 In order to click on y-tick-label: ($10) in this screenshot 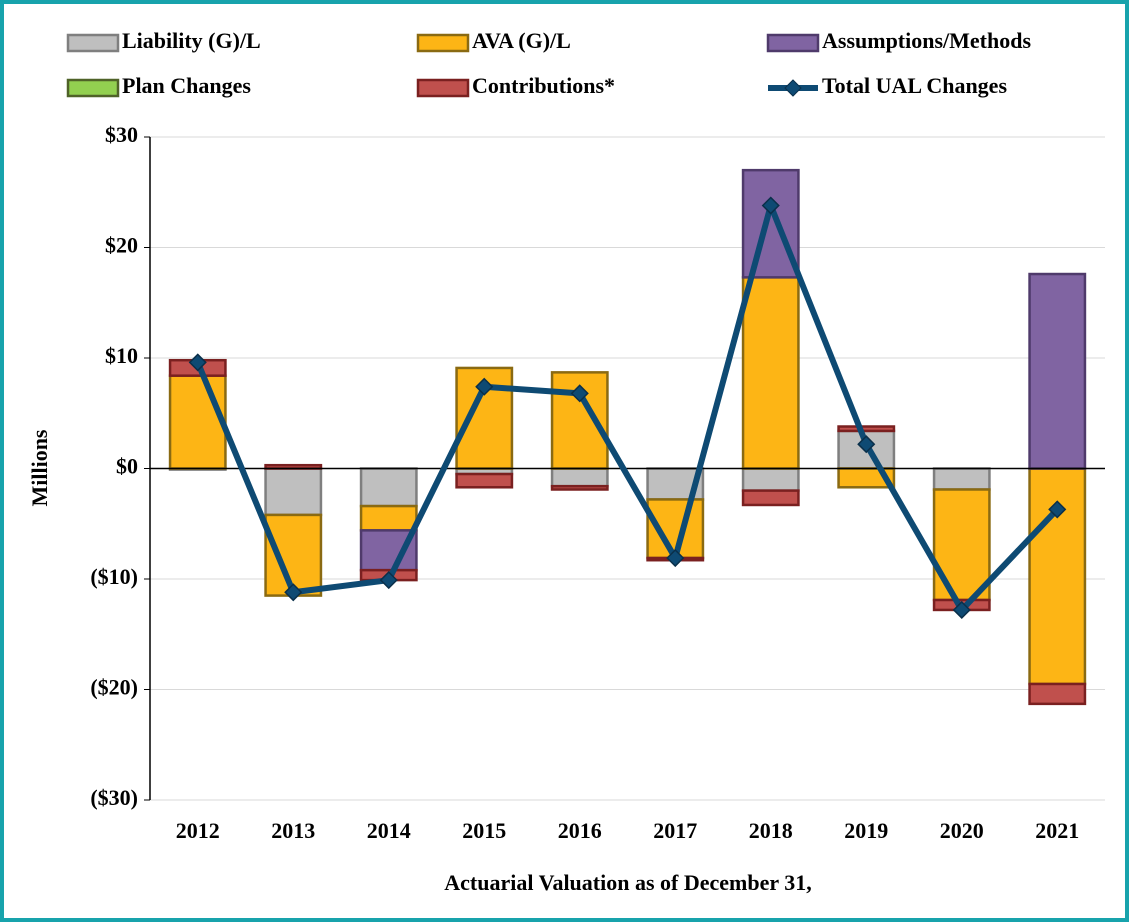, I will do `click(114, 576)`.